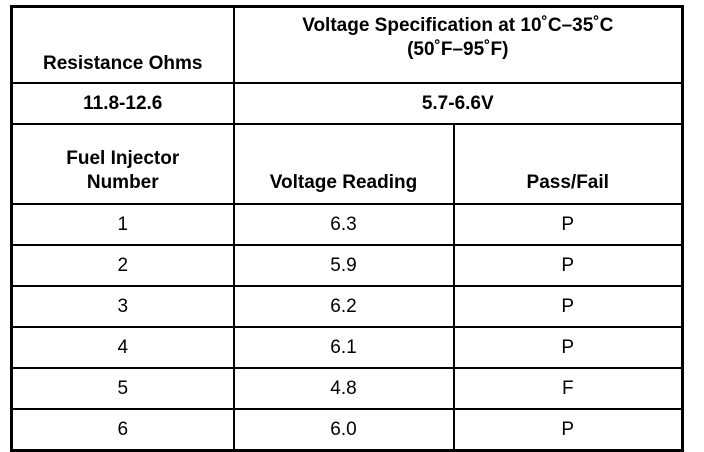 This screenshot has height=452, width=704. What do you see at coordinates (458, 25) in the screenshot?
I see `voltage-spec-line1: Voltage Specification at 10˚C–35˚C` at bounding box center [458, 25].